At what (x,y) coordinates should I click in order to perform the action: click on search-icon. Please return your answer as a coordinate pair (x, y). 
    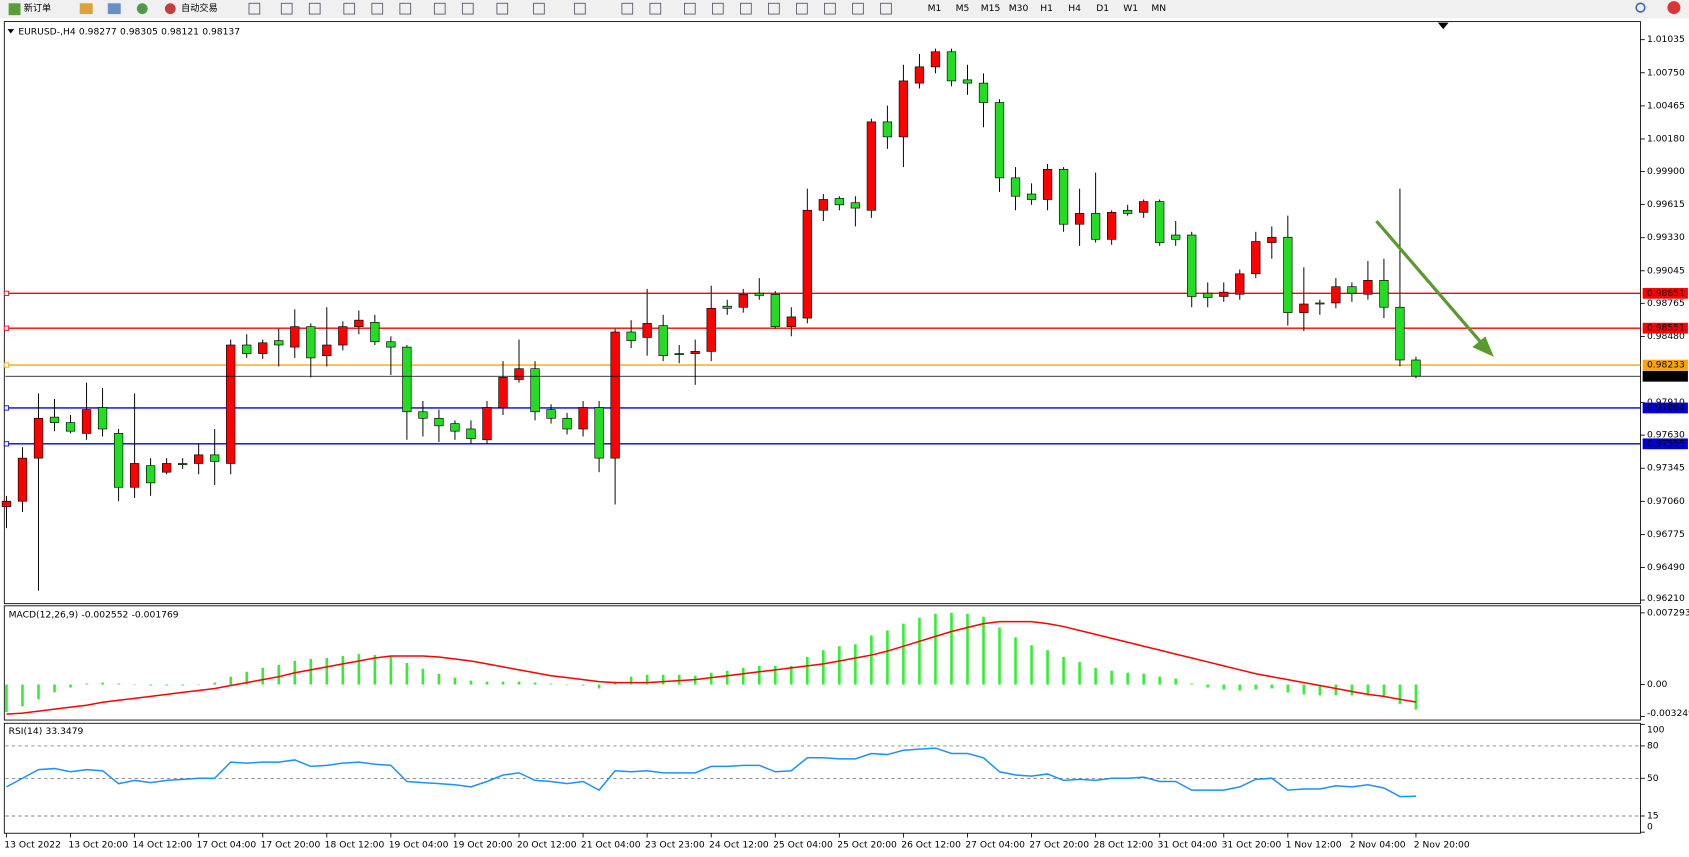
    Looking at the image, I should click on (1640, 7).